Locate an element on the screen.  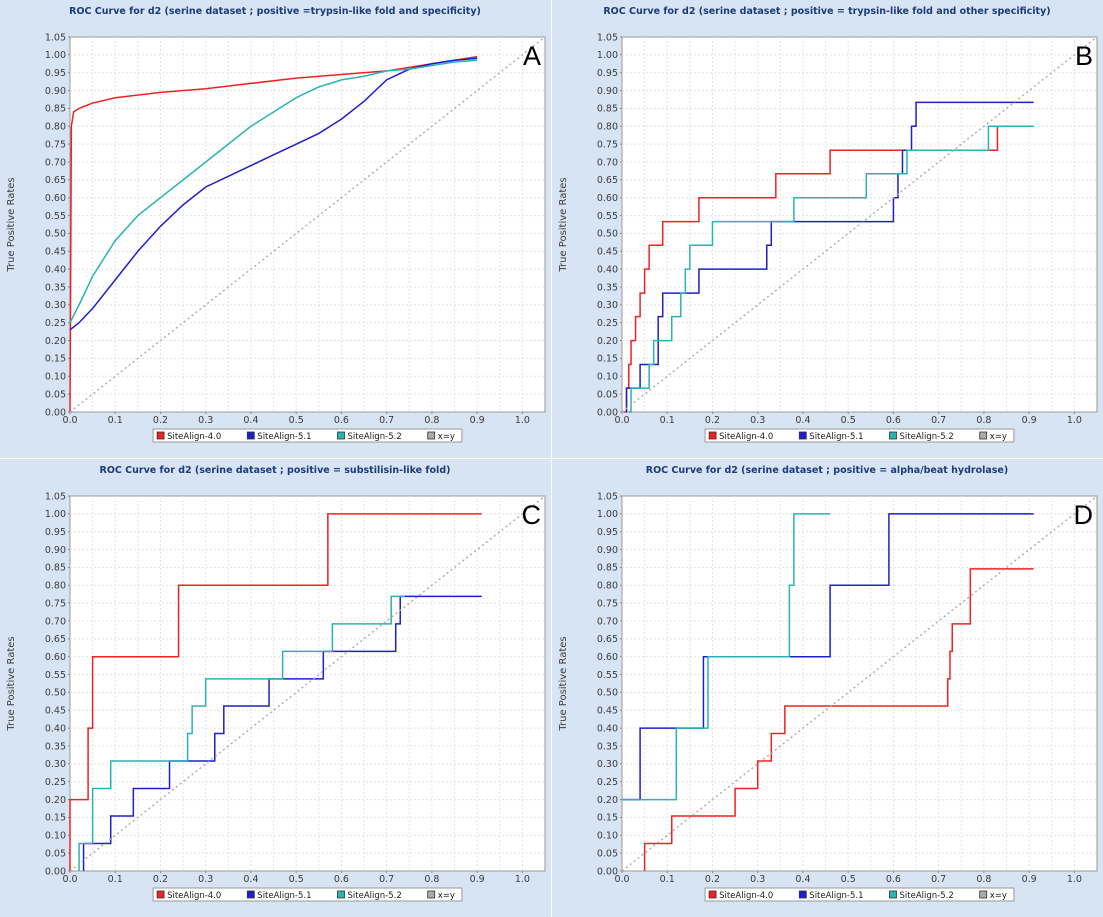
y-tick-label: 1.05 is located at coordinates (607, 37).